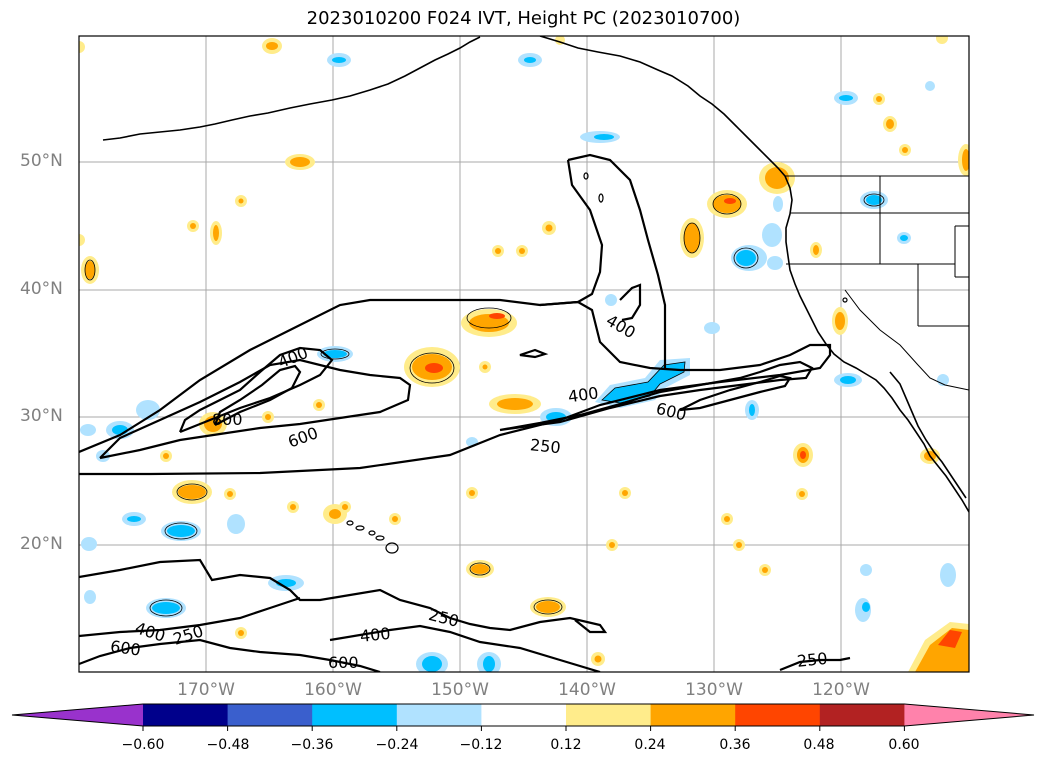  I want to click on longitude-label: 130°W, so click(714, 690).